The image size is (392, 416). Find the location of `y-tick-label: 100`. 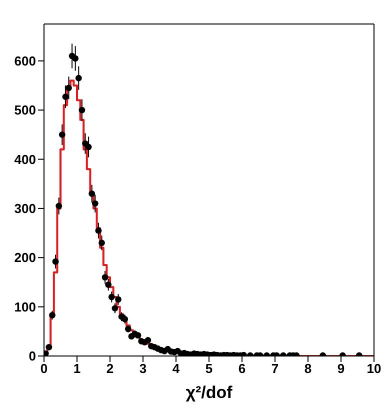

y-tick-label: 100 is located at coordinates (25, 306).